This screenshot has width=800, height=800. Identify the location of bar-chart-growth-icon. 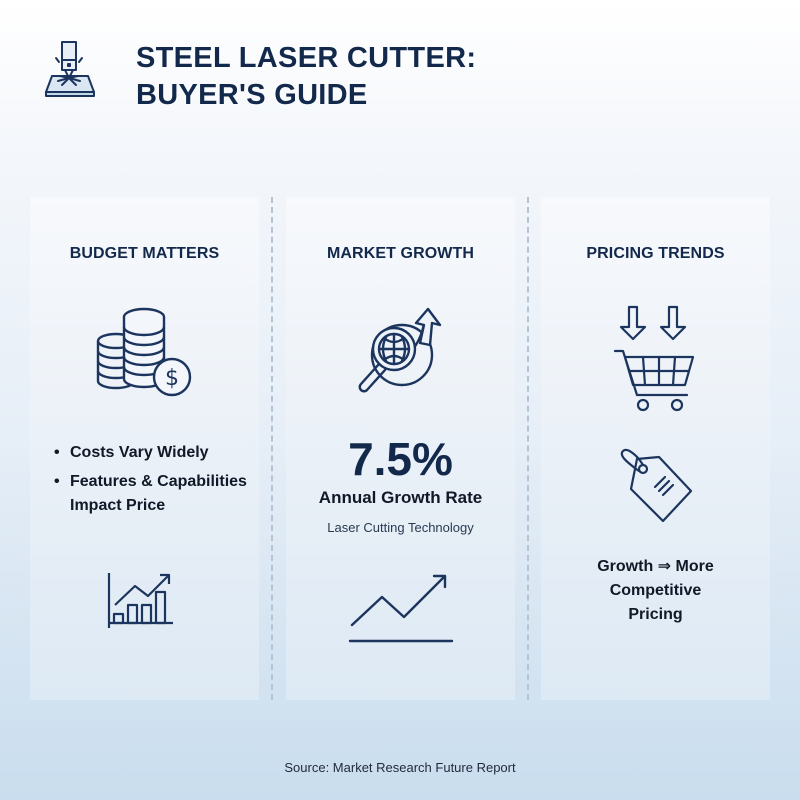
(140, 601).